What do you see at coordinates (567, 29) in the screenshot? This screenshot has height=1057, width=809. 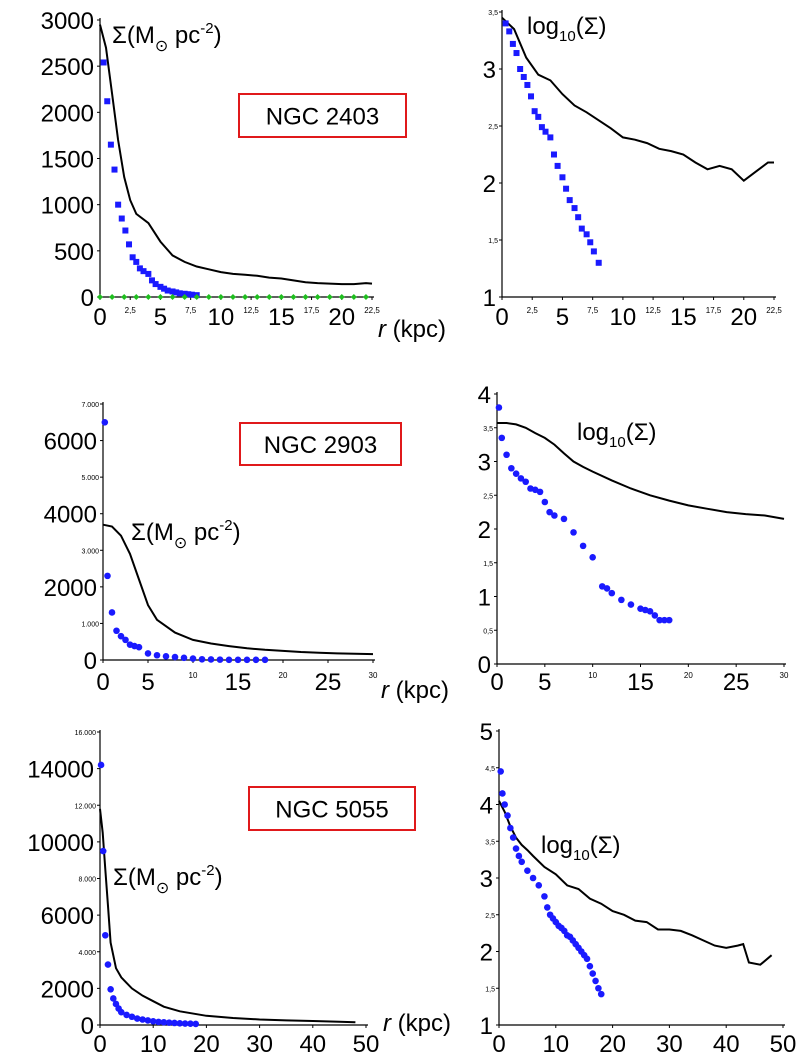 I see `log-label-1: log10(Σ)` at bounding box center [567, 29].